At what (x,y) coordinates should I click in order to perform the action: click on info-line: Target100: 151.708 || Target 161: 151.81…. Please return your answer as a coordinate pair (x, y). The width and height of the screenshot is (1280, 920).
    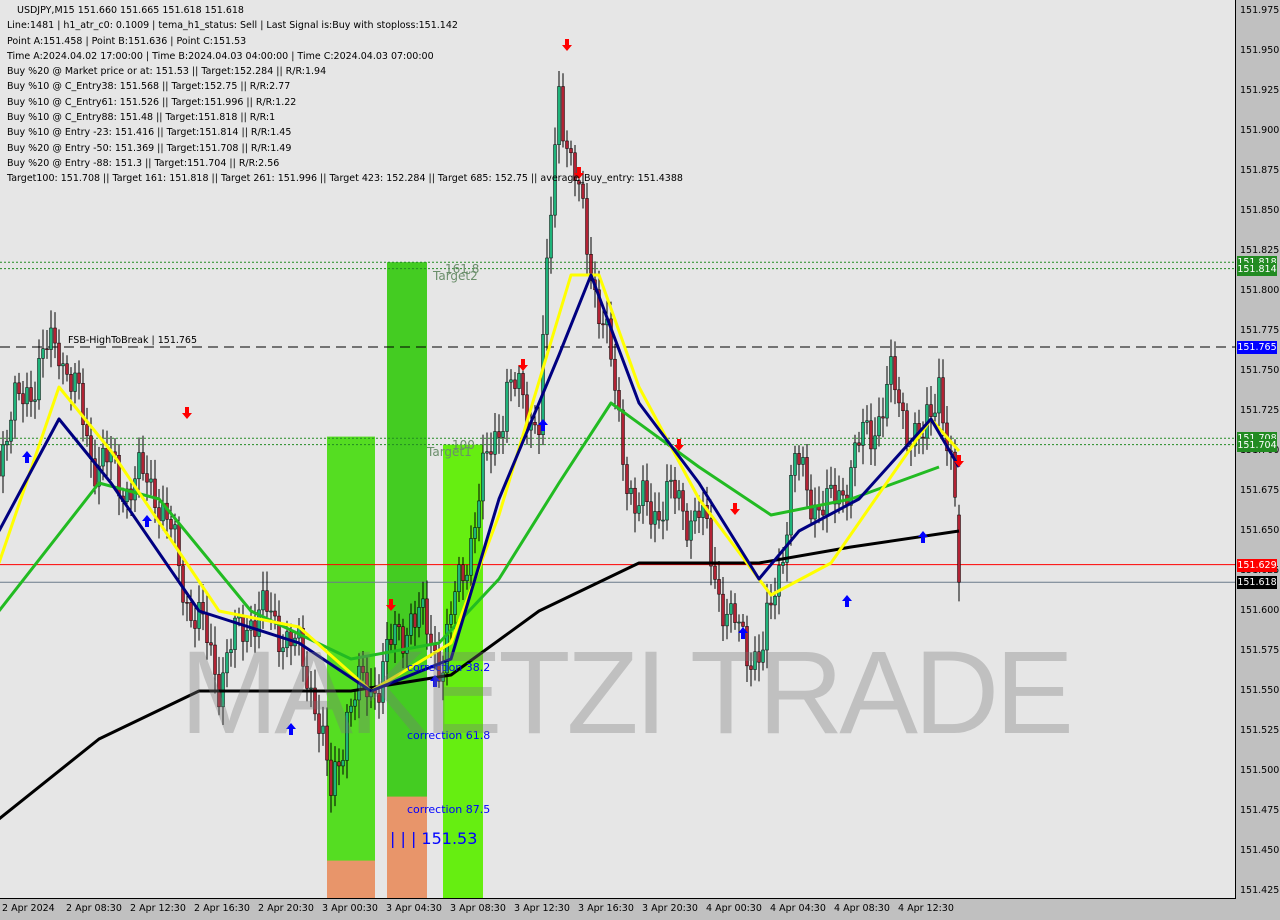
    Looking at the image, I should click on (345, 179).